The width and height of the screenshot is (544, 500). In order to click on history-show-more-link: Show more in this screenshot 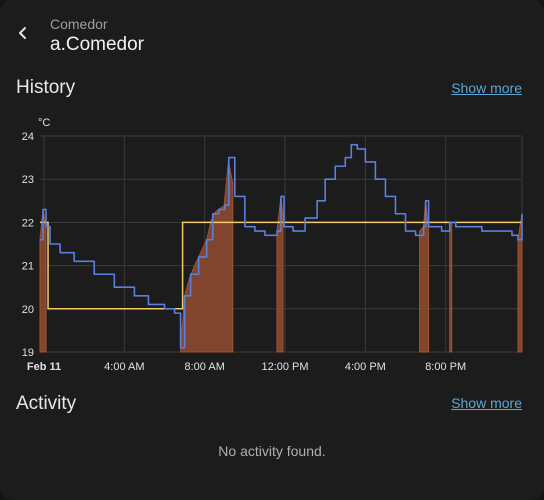, I will do `click(486, 88)`.